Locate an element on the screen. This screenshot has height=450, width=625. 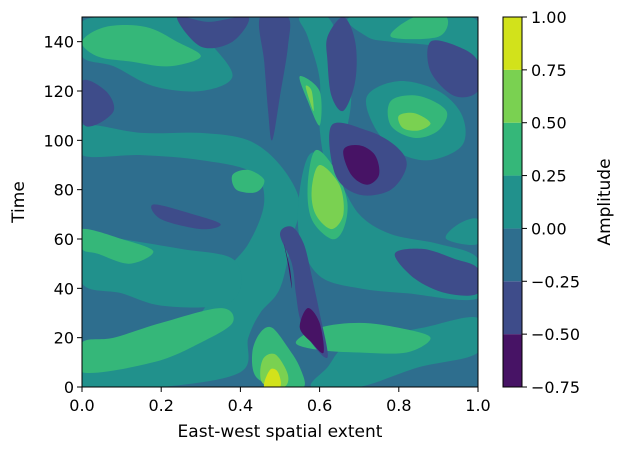
x-axis-label: East-west spatial extent is located at coordinates (280, 432).